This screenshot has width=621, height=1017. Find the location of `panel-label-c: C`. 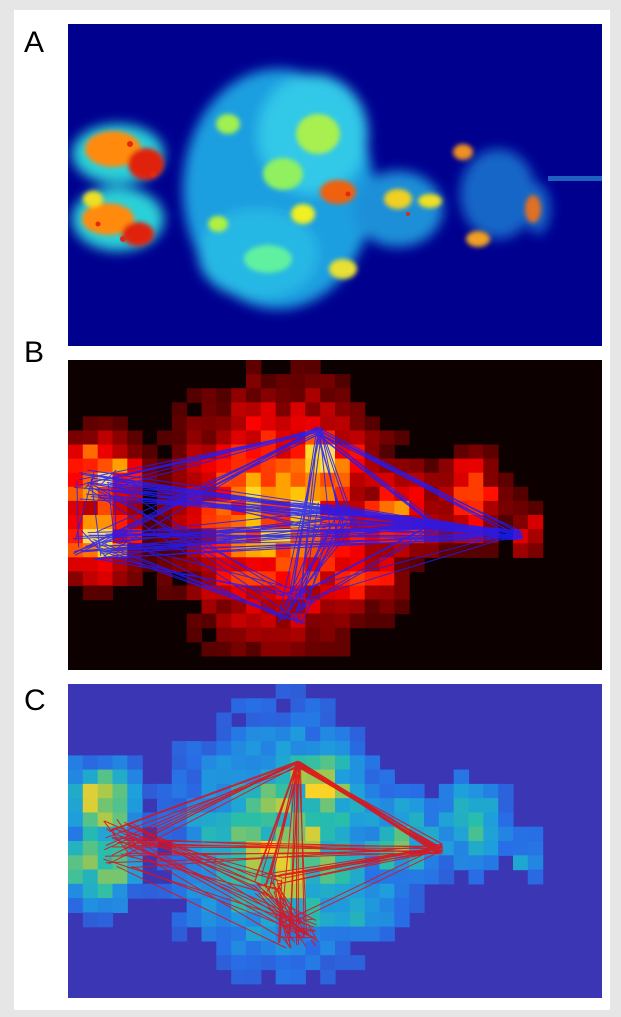

panel-label-c: C is located at coordinates (35, 700).